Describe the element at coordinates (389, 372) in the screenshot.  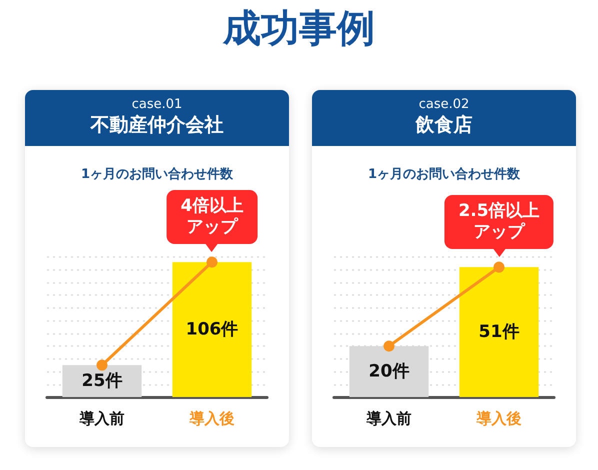
I see `data-label: 20件` at that location.